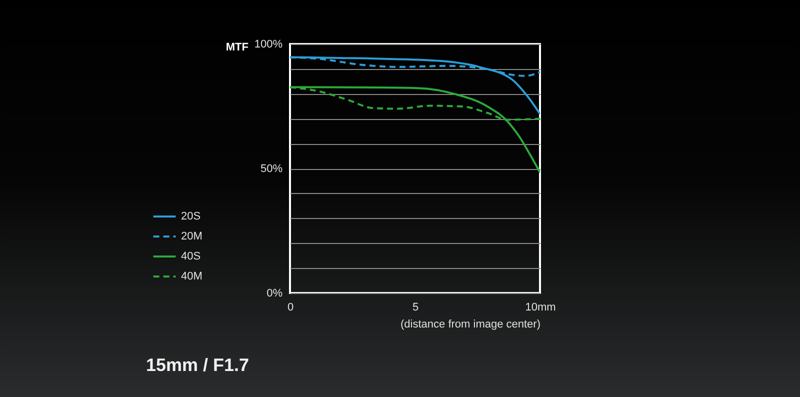 The image size is (800, 397). What do you see at coordinates (191, 256) in the screenshot?
I see `legend-label: 40S` at bounding box center [191, 256].